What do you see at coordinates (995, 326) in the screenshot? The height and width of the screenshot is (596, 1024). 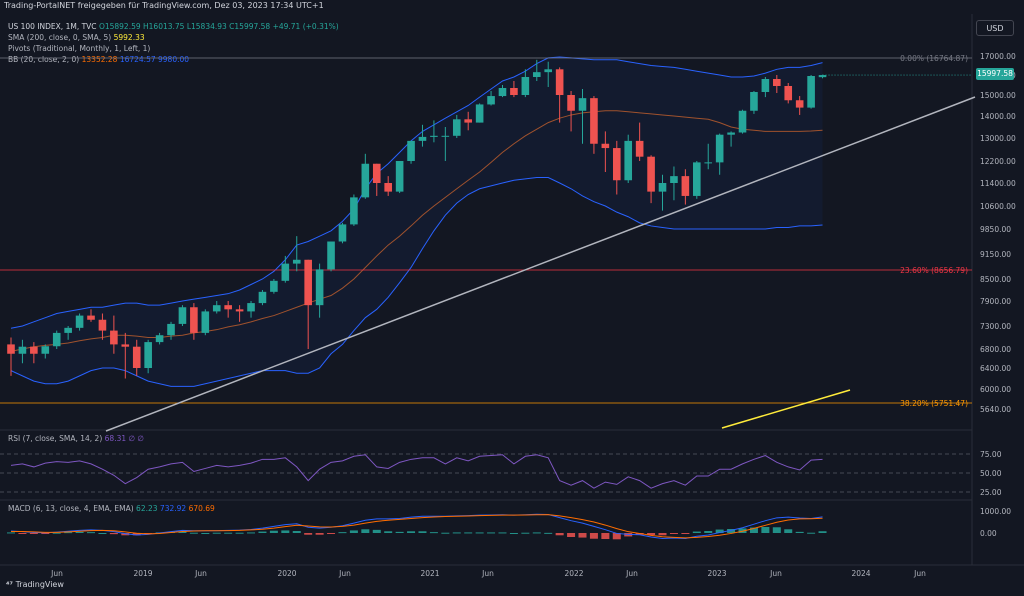 I see `price-axis-tick: 7300.00` at bounding box center [995, 326].